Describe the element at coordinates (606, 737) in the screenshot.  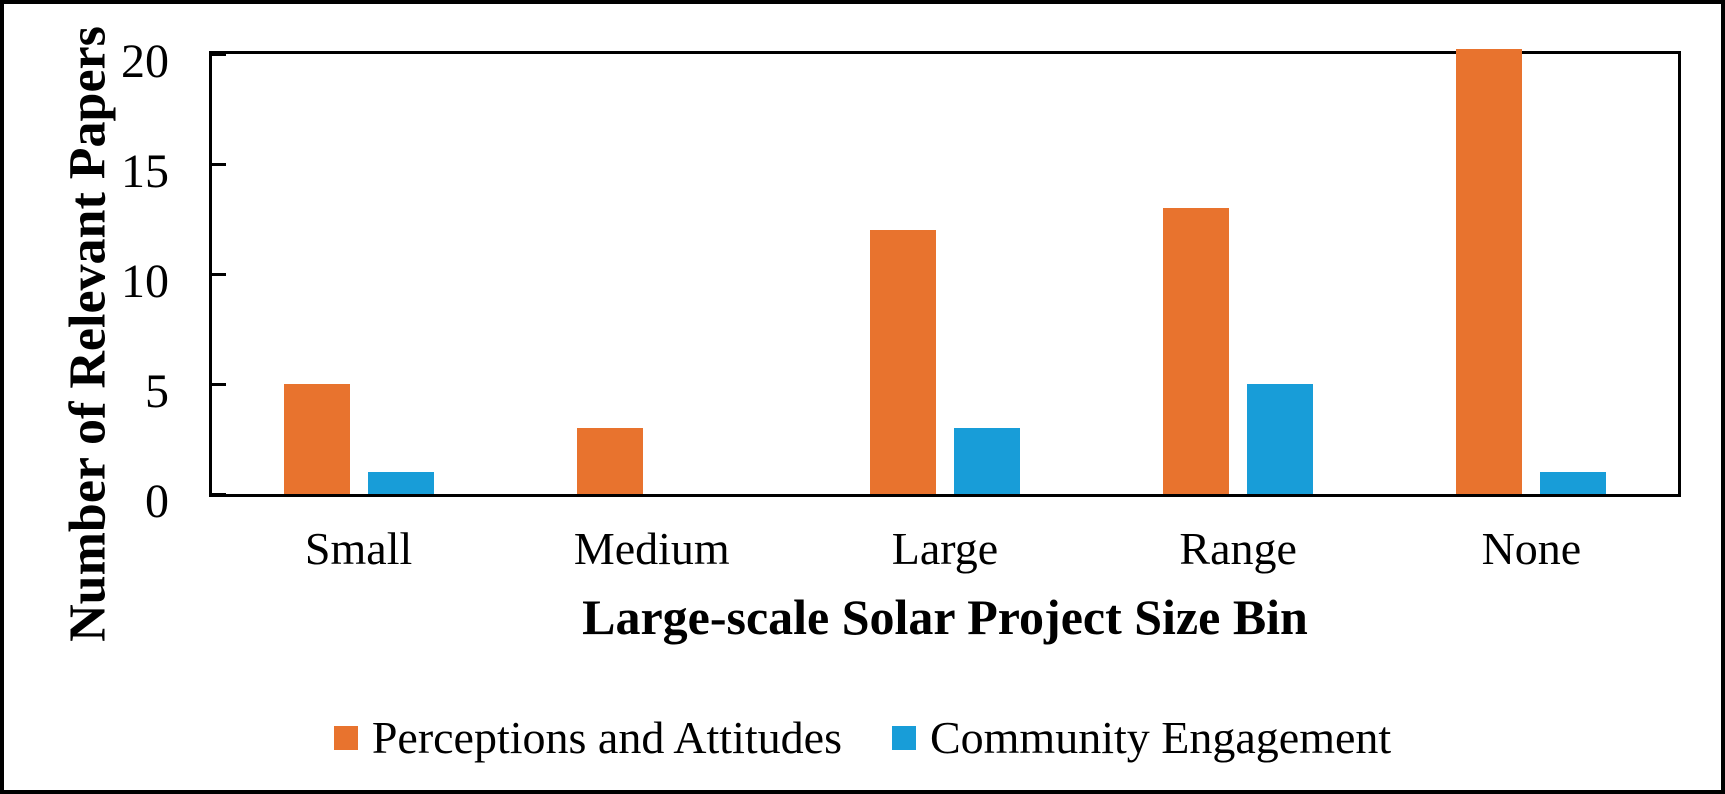
I see `legend-label: Perceptions and Attitudes` at that location.